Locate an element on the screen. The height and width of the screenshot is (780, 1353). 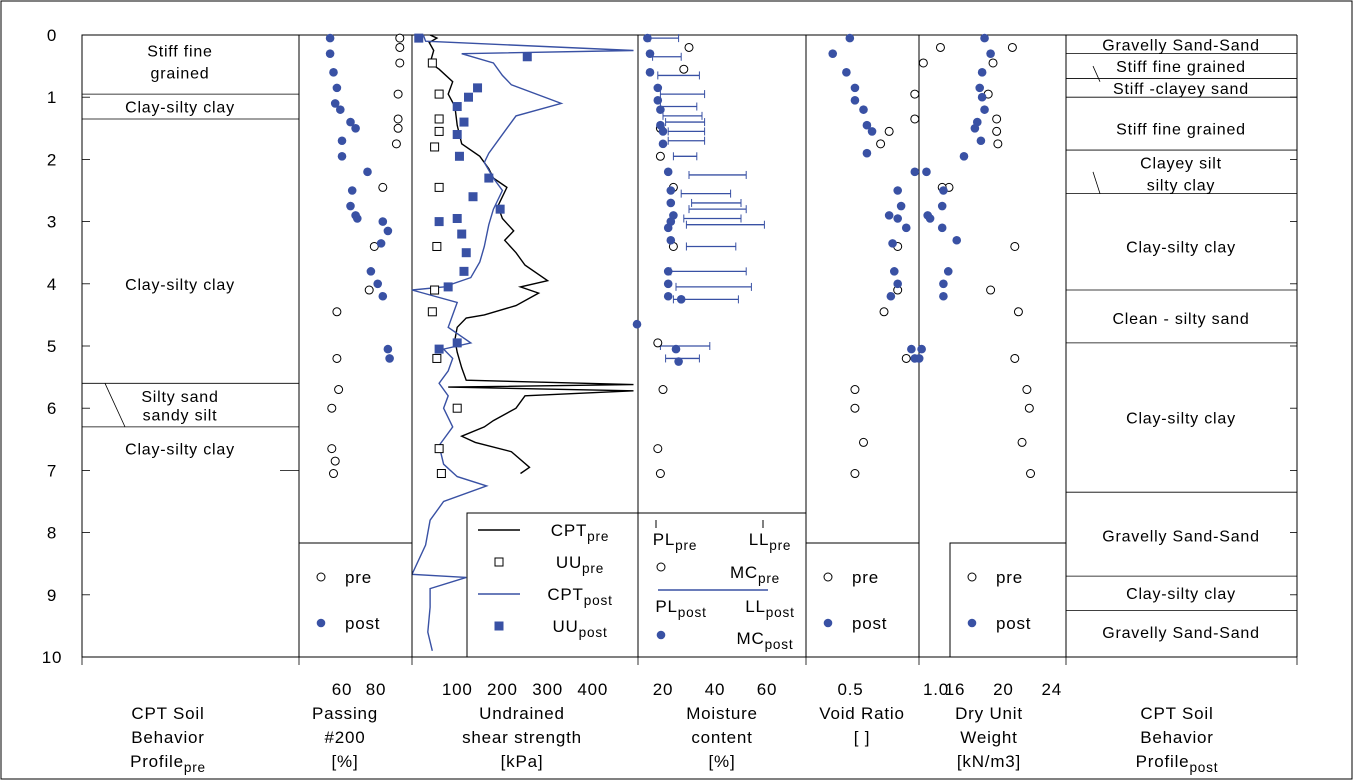
panel-axis-label: Weight is located at coordinates (988, 737).